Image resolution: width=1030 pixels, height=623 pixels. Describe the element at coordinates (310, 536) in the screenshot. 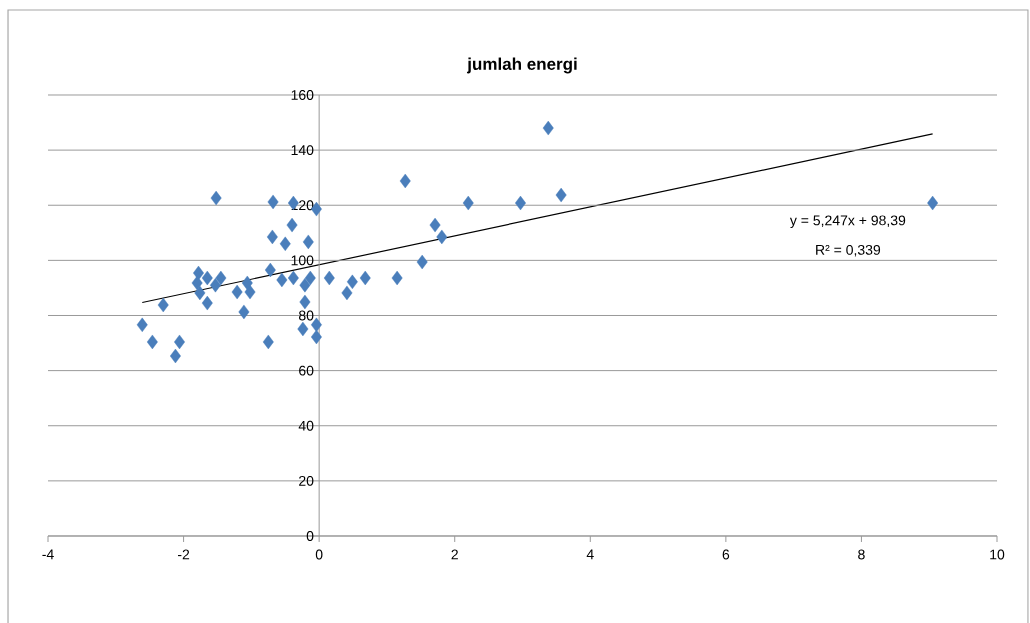

I see `y-tick-label: 0` at that location.